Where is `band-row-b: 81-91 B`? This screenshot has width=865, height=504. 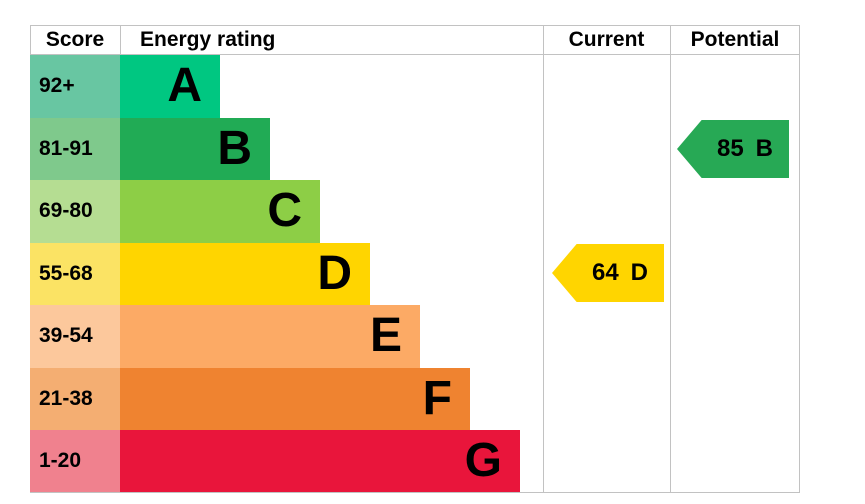
band-row-b: 81-91 B is located at coordinates (415, 148).